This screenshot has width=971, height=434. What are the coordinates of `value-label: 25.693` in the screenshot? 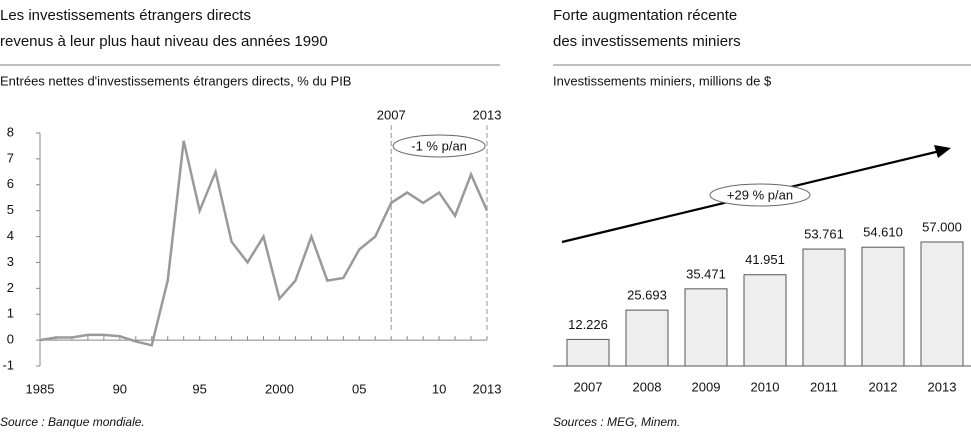 It's located at (647, 295).